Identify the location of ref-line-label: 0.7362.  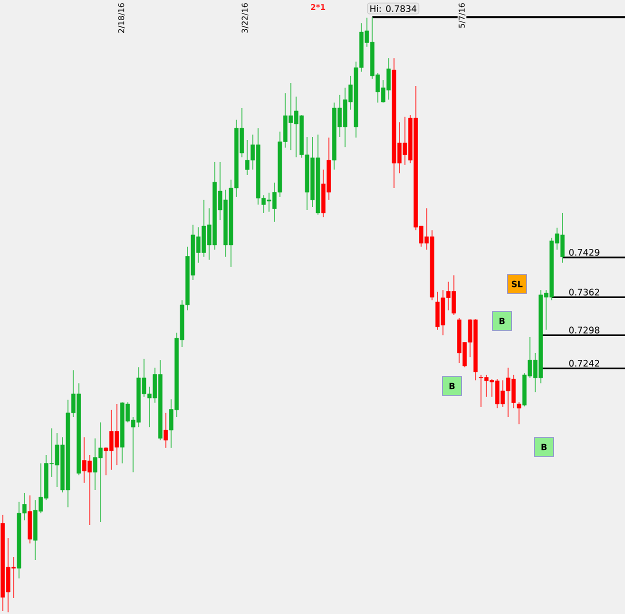
(584, 292).